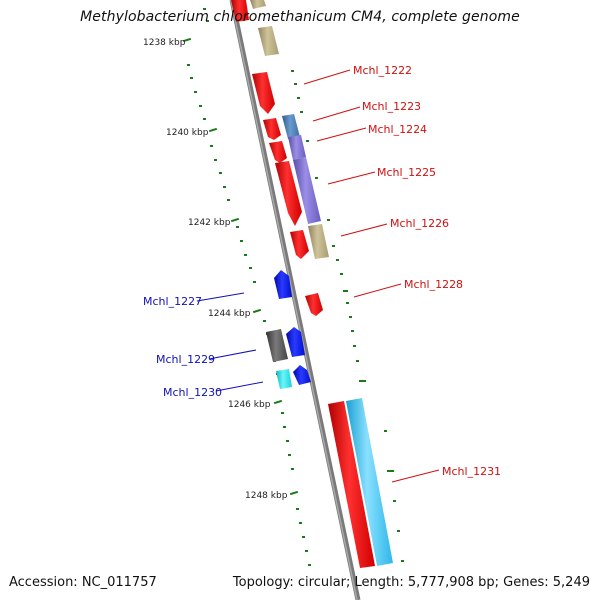  Describe the element at coordinates (266, 496) in the screenshot. I see `tick-label: 1248 kbp` at that location.